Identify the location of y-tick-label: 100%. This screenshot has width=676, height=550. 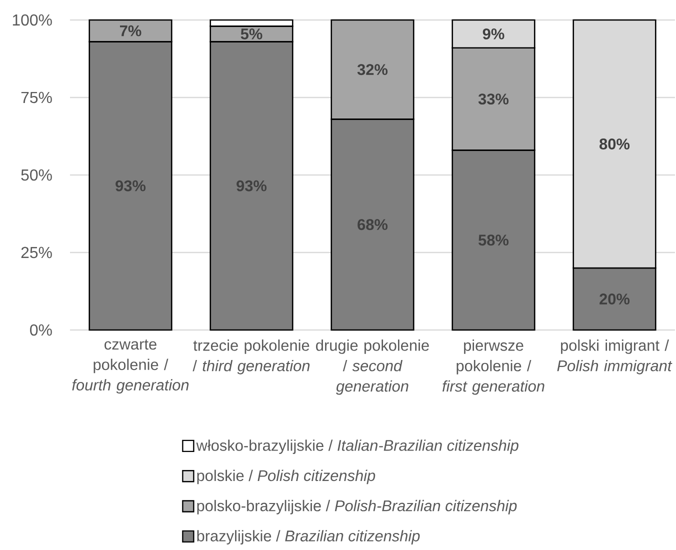
(32, 20).